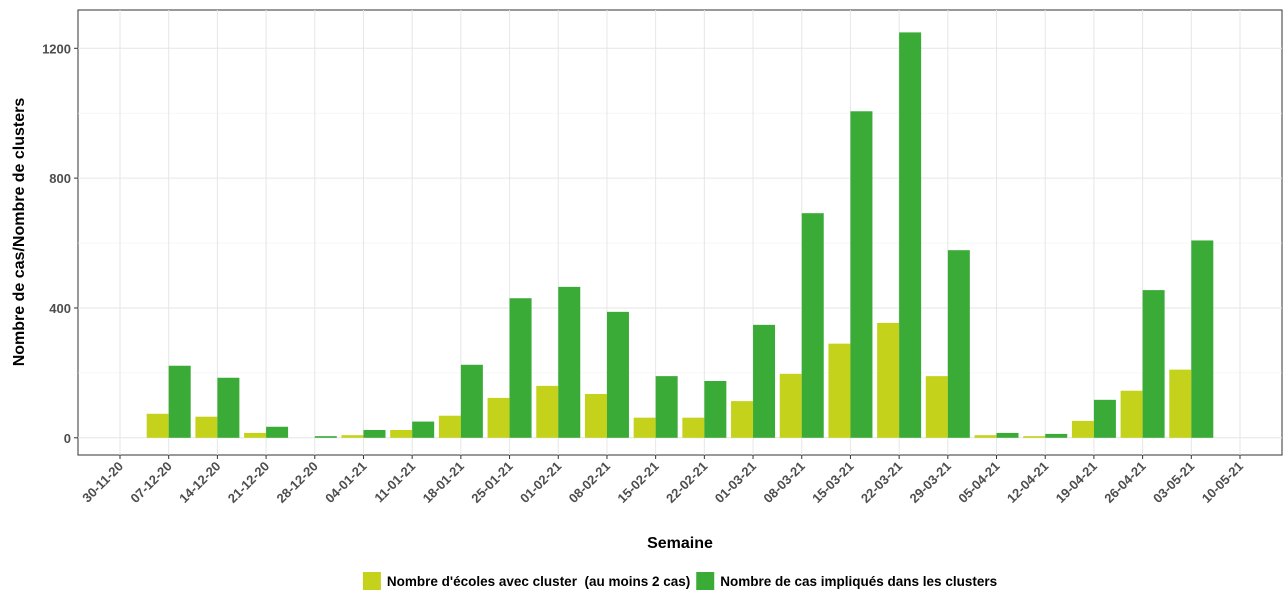 Image resolution: width=1287 pixels, height=598 pixels. I want to click on x-axis-title: Semaine, so click(680, 543).